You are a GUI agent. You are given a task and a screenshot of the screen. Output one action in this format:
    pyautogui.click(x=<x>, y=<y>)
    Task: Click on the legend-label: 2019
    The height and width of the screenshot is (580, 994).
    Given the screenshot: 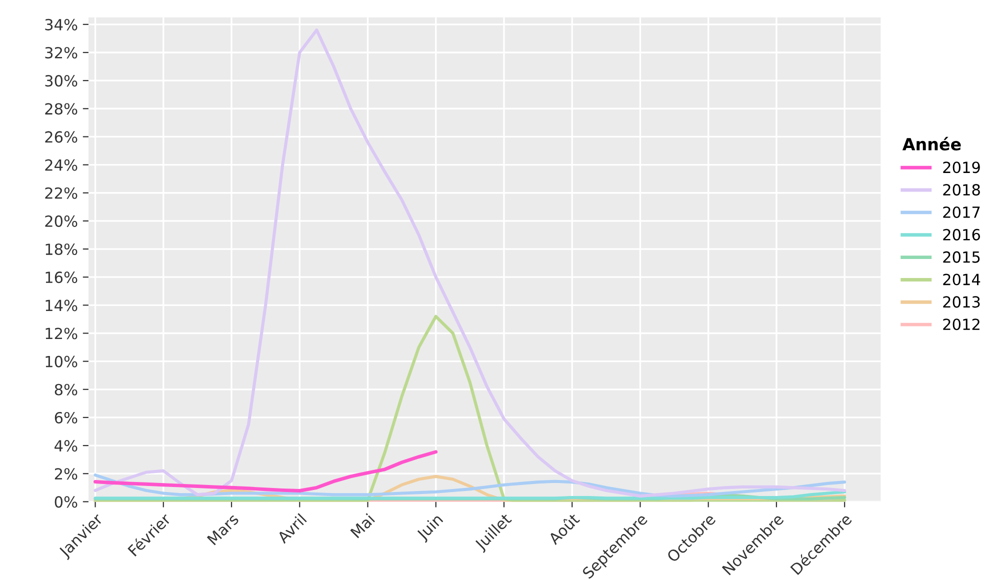 What is the action you would take?
    pyautogui.click(x=961, y=168)
    